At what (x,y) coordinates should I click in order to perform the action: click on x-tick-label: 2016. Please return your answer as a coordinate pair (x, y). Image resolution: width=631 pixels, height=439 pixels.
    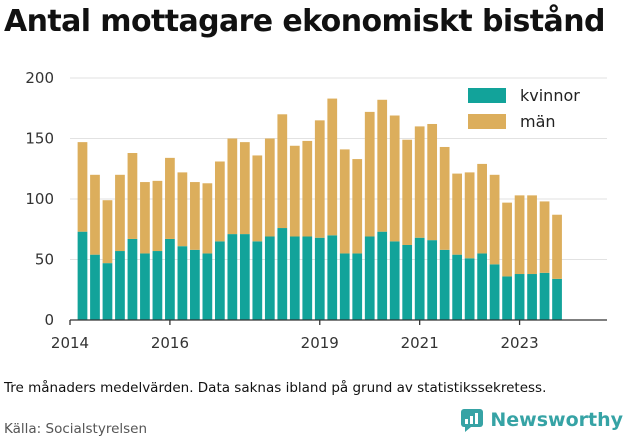
    Looking at the image, I should click on (170, 343).